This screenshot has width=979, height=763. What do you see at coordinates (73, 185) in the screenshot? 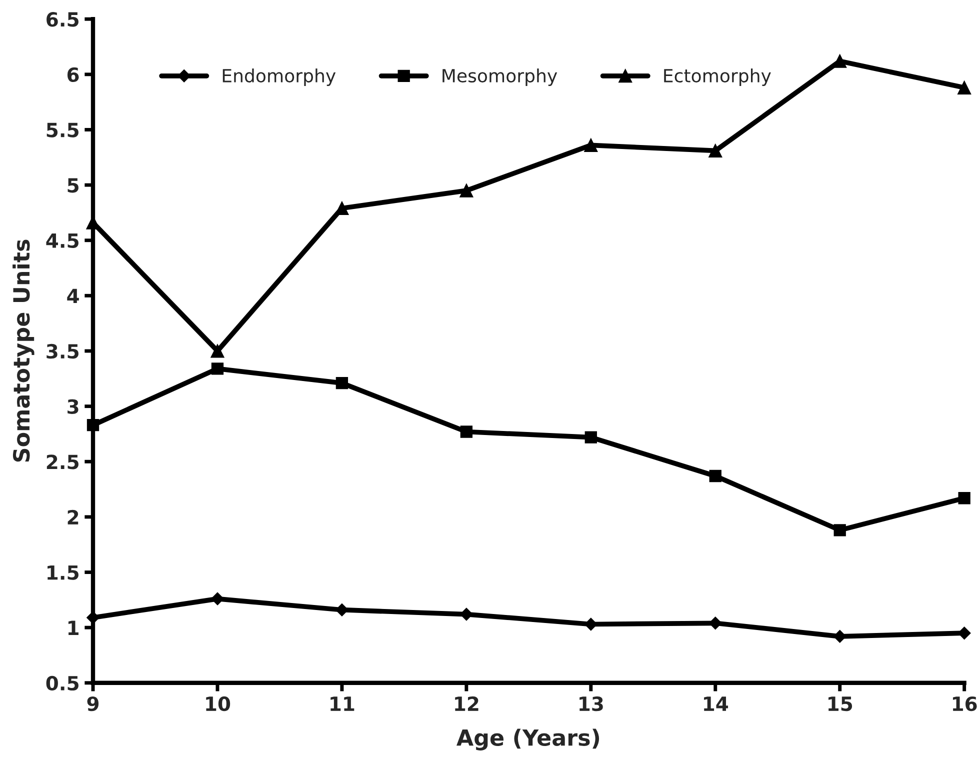
I see `y-tick-label: 5` at bounding box center [73, 185].